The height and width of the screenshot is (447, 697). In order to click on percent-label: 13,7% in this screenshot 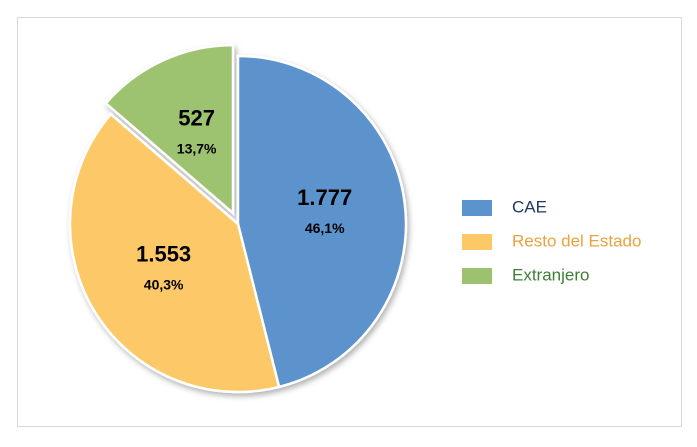, I will do `click(197, 148)`.